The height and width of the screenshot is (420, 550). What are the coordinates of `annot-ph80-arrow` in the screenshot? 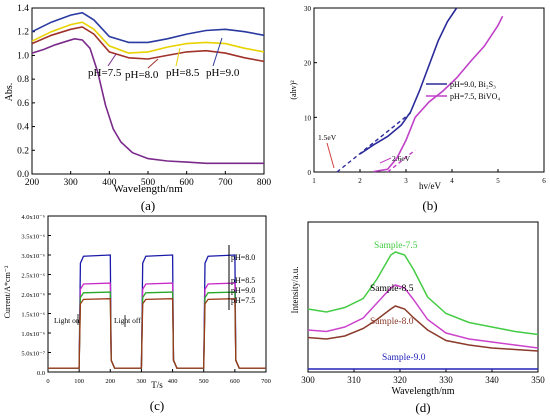 It's located at (153, 63).